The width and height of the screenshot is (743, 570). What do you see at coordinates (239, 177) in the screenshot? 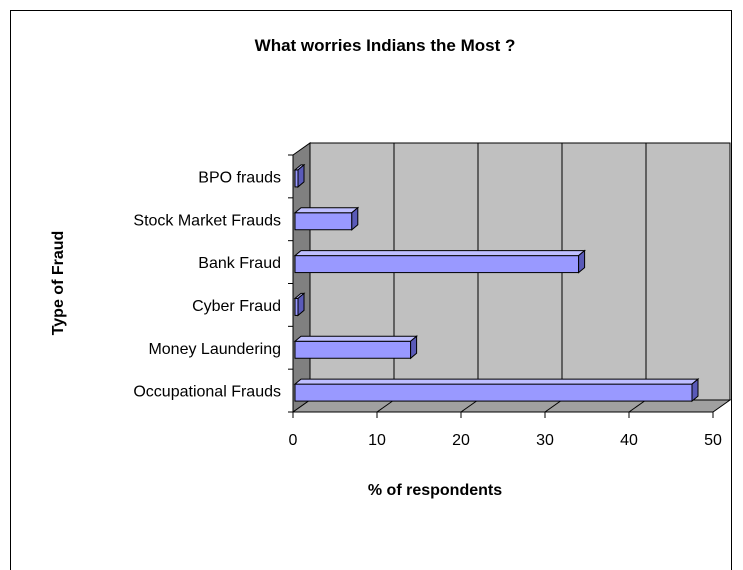
I see `y-tick-label: BPO frauds` at bounding box center [239, 177].